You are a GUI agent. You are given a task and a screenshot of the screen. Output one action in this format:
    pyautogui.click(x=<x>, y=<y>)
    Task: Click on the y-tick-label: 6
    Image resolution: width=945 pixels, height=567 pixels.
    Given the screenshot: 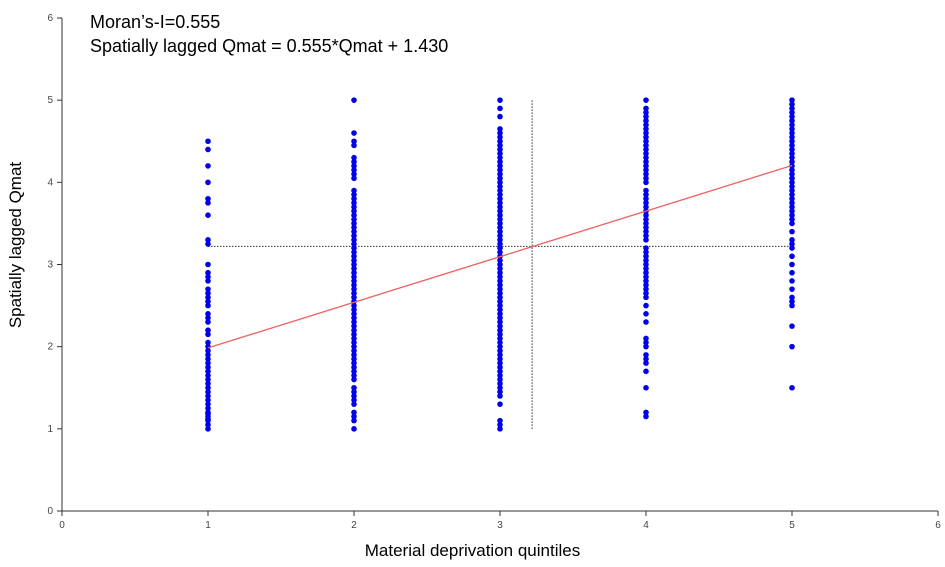 What is the action you would take?
    pyautogui.click(x=50, y=18)
    